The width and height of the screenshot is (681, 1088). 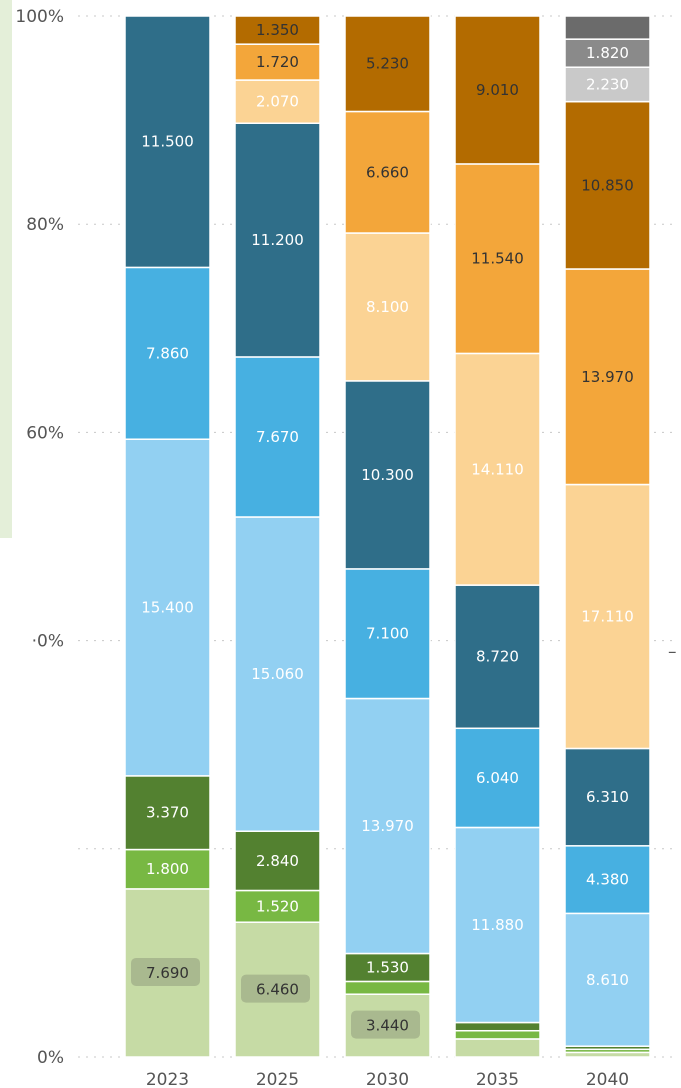 I want to click on data-label: 4.380, so click(x=607, y=880).